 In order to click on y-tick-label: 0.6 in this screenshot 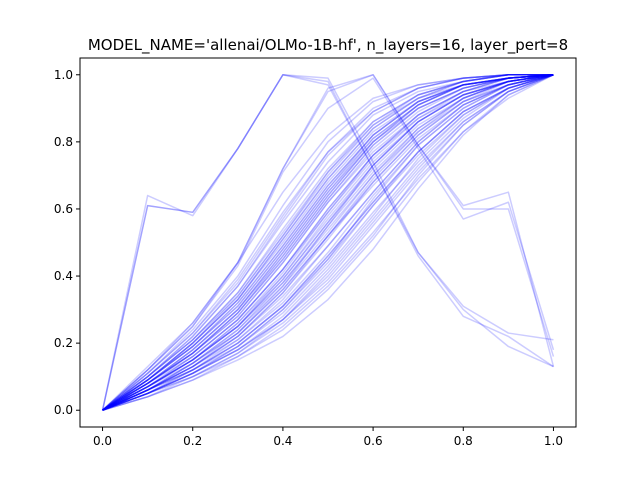, I will do `click(63, 209)`.